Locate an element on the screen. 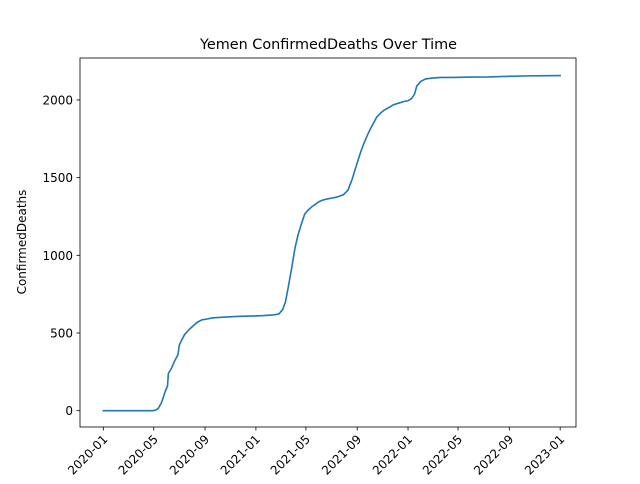  y-tick-label: 0 is located at coordinates (69, 411).